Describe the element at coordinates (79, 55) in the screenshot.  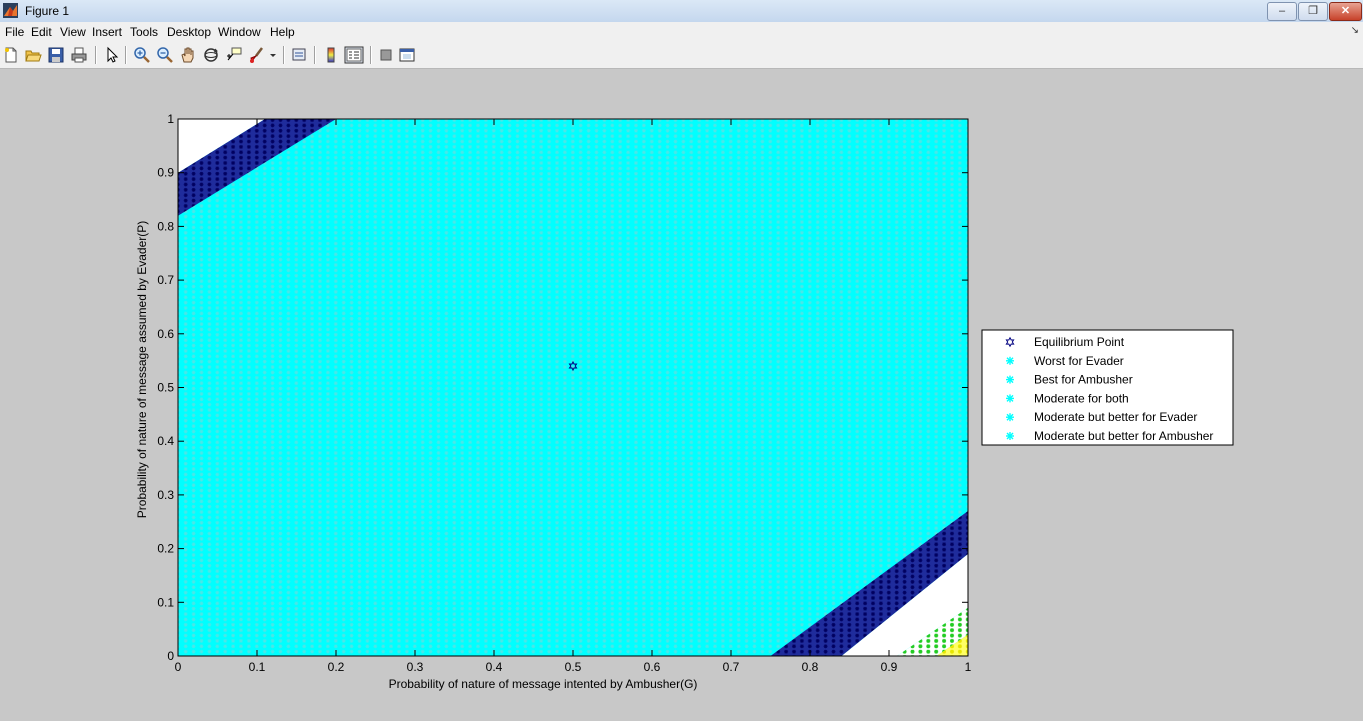
I see `print-icon` at that location.